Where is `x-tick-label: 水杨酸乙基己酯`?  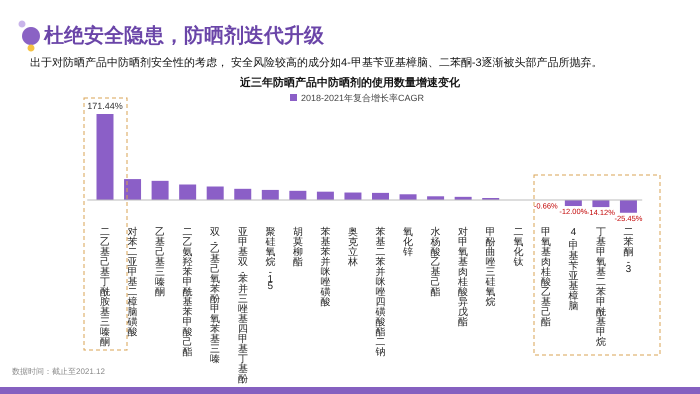 x-tick-label: 水杨酸乙基己酯 is located at coordinates (435, 262).